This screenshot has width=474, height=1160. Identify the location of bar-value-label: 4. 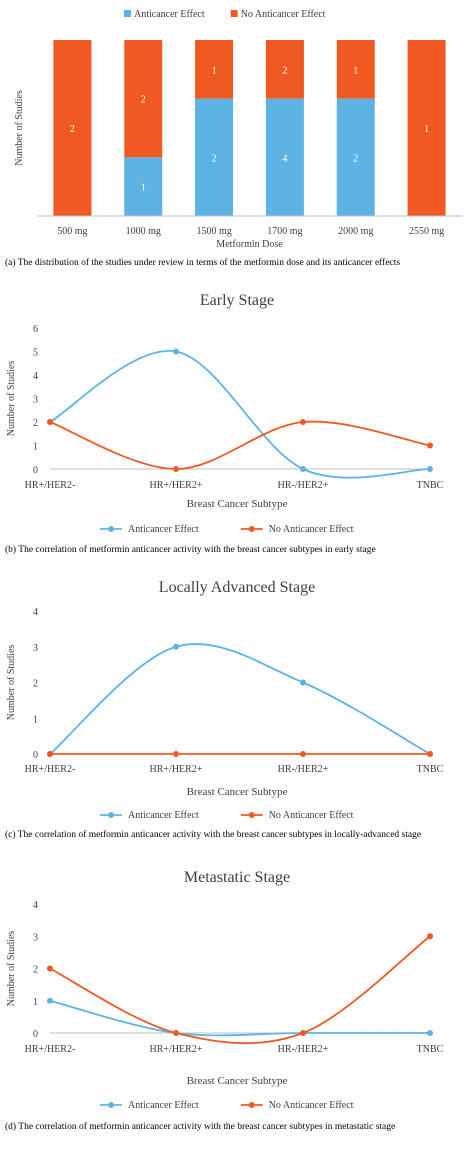
(284, 158).